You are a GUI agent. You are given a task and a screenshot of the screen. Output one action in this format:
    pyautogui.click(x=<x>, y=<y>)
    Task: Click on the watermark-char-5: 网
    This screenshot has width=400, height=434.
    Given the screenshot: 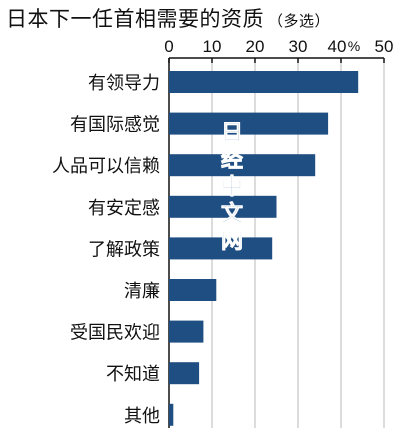 What is the action you would take?
    pyautogui.click(x=232, y=241)
    